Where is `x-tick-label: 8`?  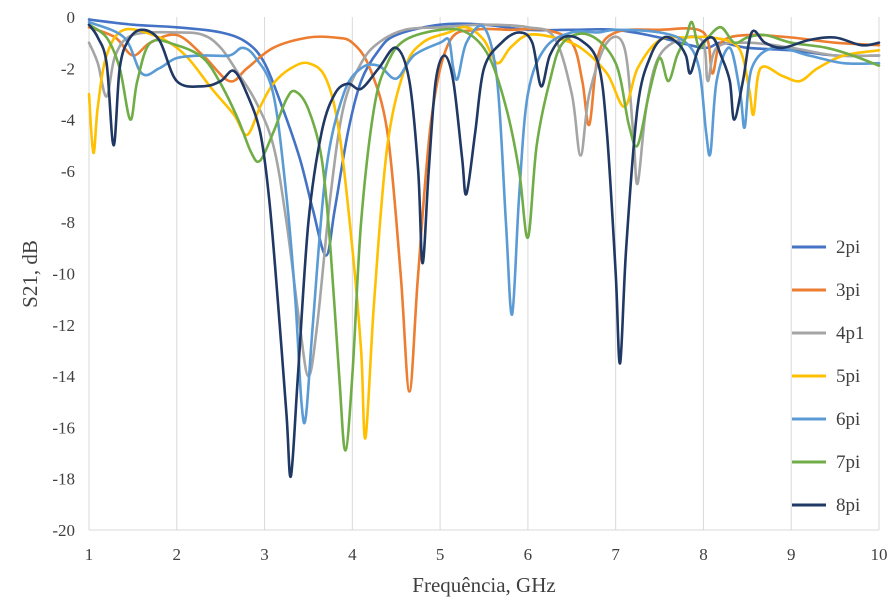
x-tick-label: 8 is located at coordinates (703, 554).